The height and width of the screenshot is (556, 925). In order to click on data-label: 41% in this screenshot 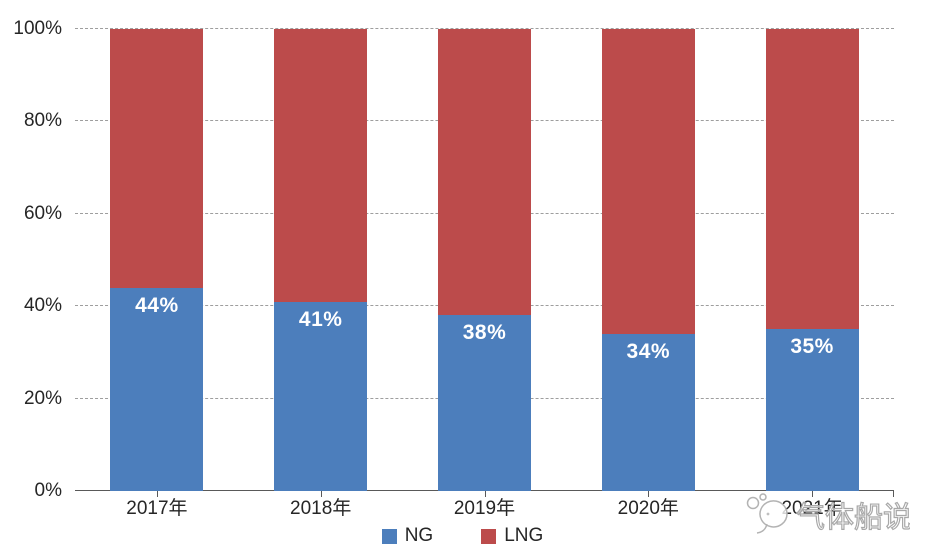, I will do `click(320, 319)`.